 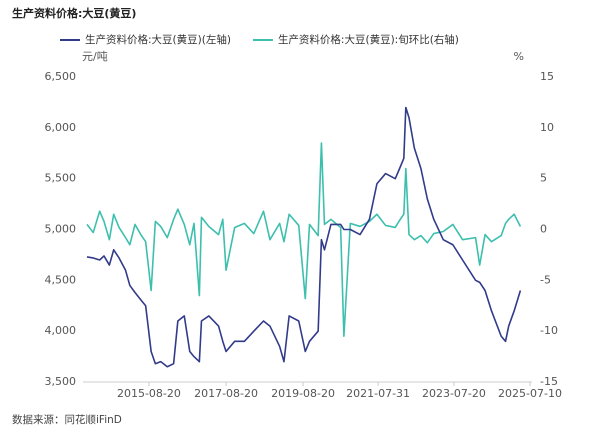 I want to click on x-tick-label: 2021-07-31, so click(x=378, y=393).